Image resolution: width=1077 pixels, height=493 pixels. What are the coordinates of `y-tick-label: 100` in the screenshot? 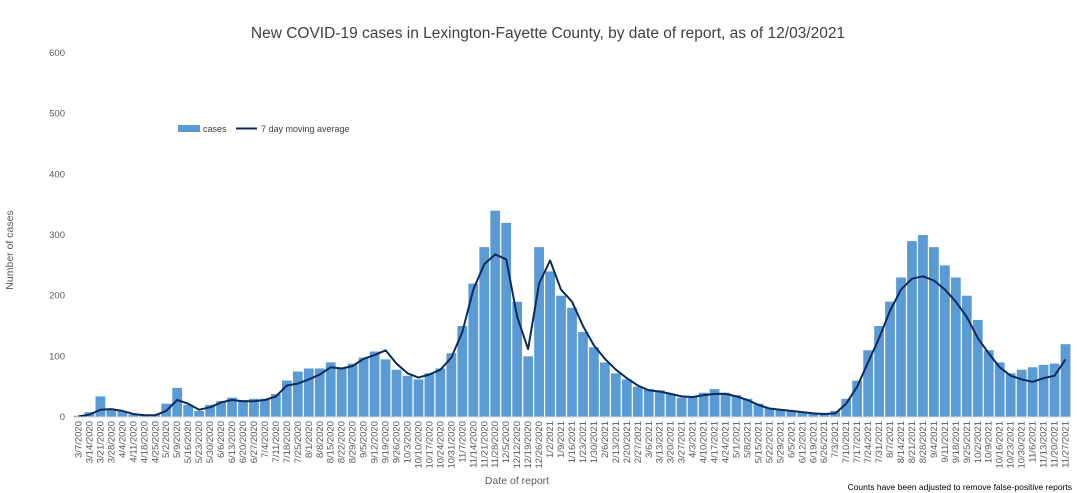 It's located at (57, 356).